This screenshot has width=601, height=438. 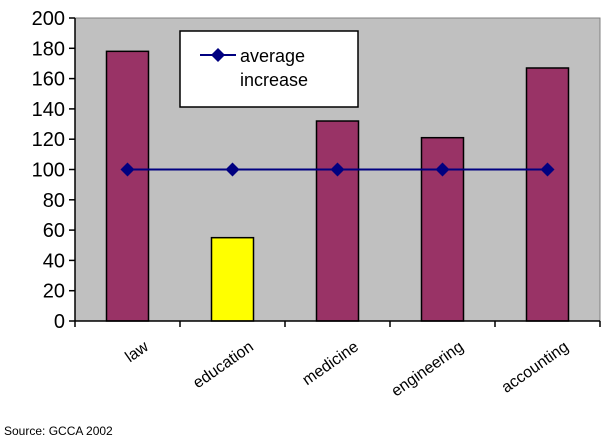 I want to click on x-category-label: engineering, so click(x=428, y=369).